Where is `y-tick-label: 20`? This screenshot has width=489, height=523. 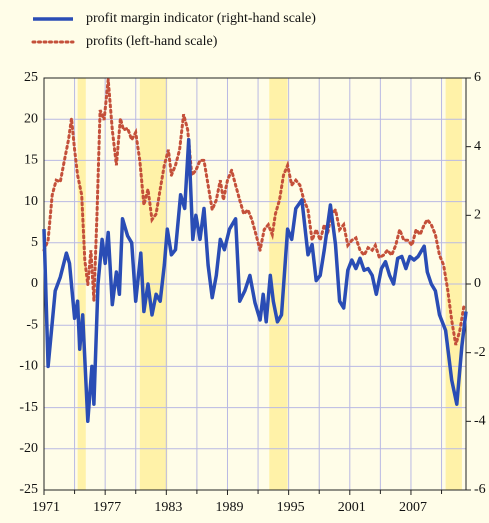
y-tick-label: 20 is located at coordinates (31, 118).